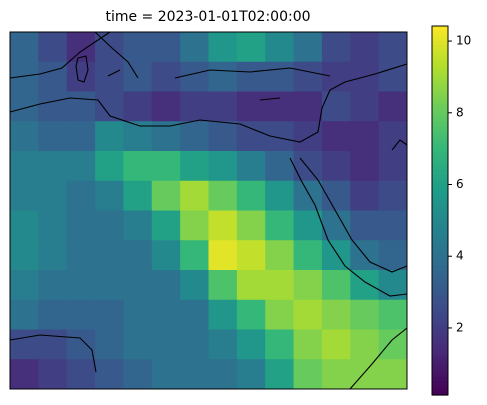  I want to click on coastline, so click(60, 55).